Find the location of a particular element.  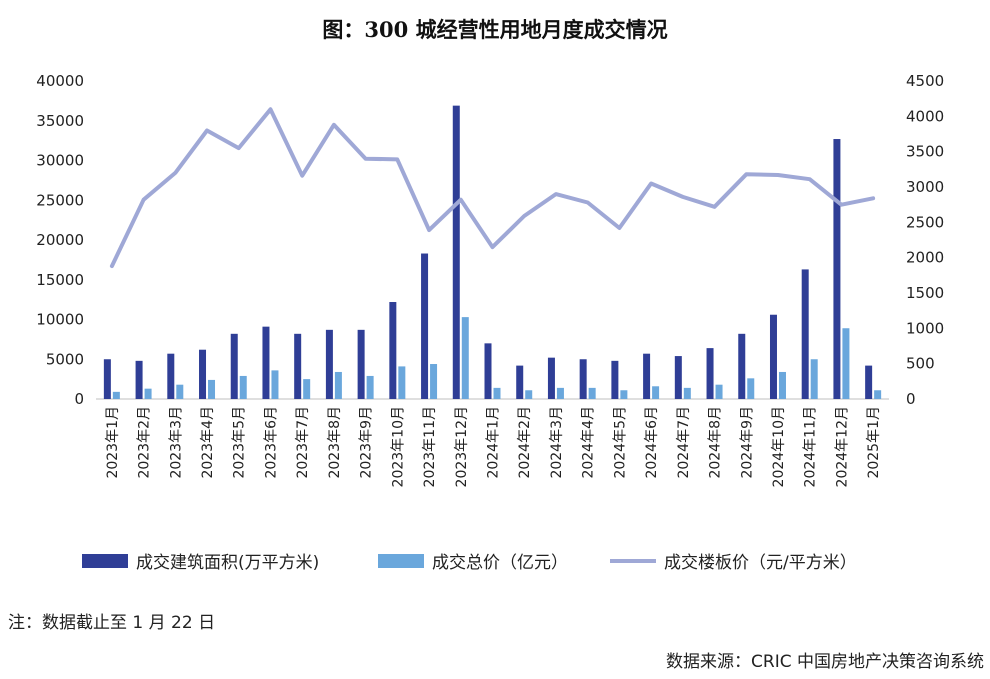

left-tick-label: 15000 is located at coordinates (60, 280).